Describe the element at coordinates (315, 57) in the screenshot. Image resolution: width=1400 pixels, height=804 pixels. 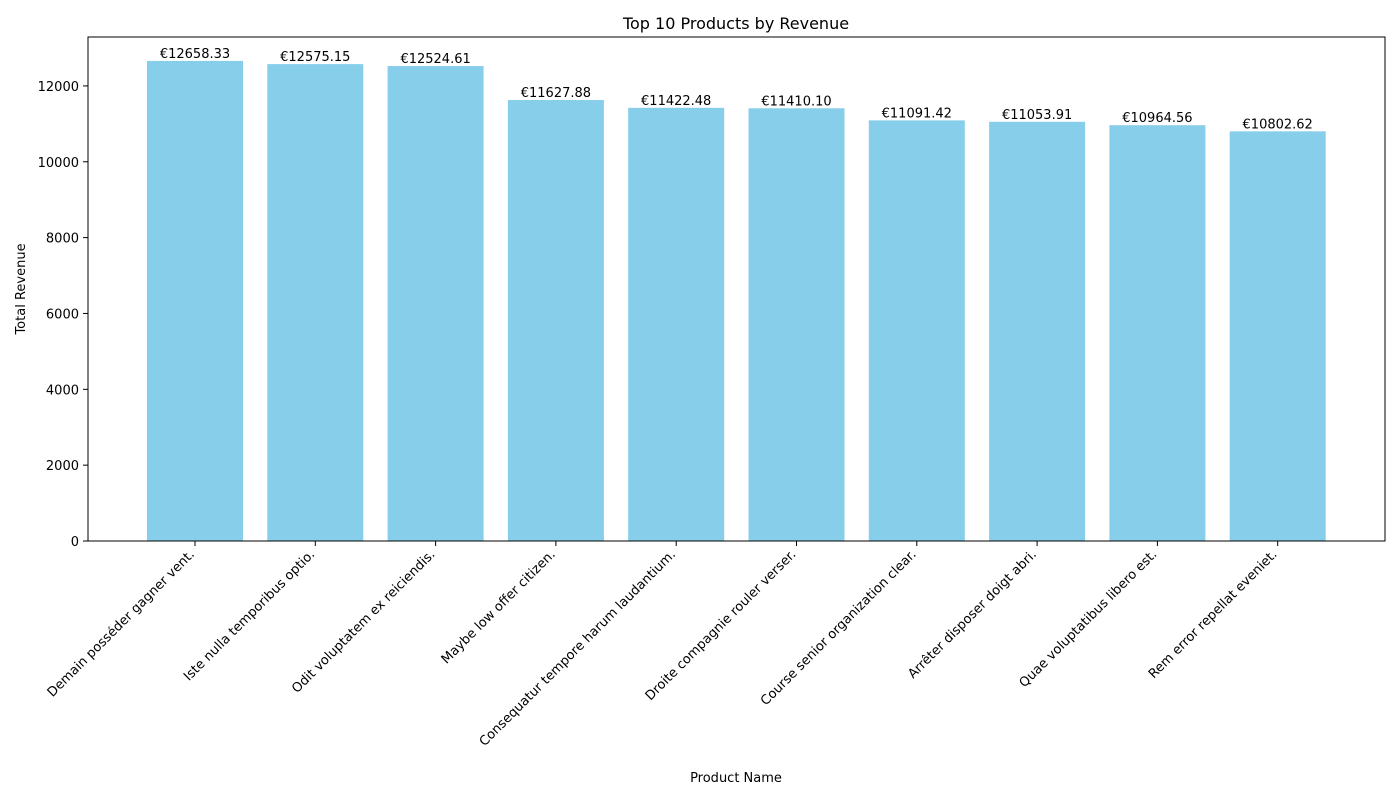
I see `bar-value-label: €12575.15` at that location.